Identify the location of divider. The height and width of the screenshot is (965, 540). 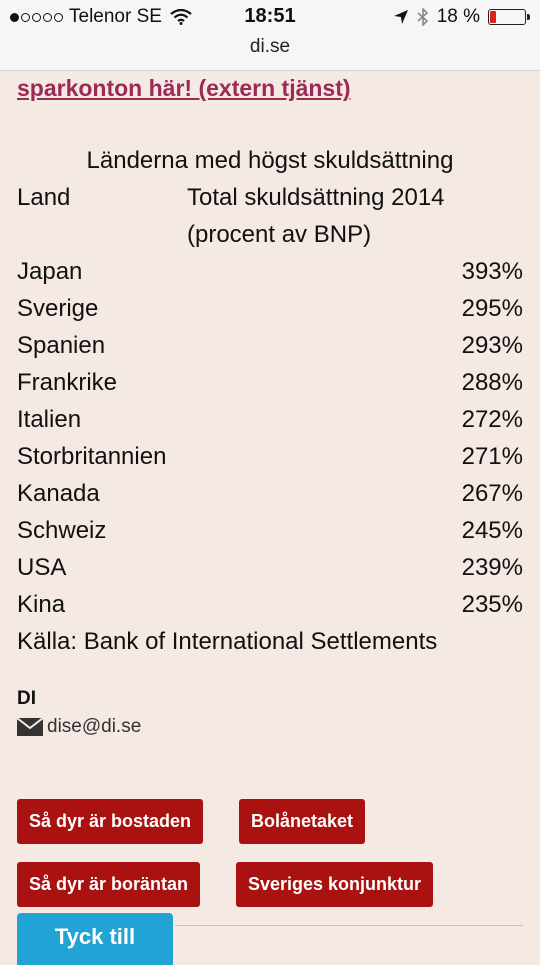
(349, 925).